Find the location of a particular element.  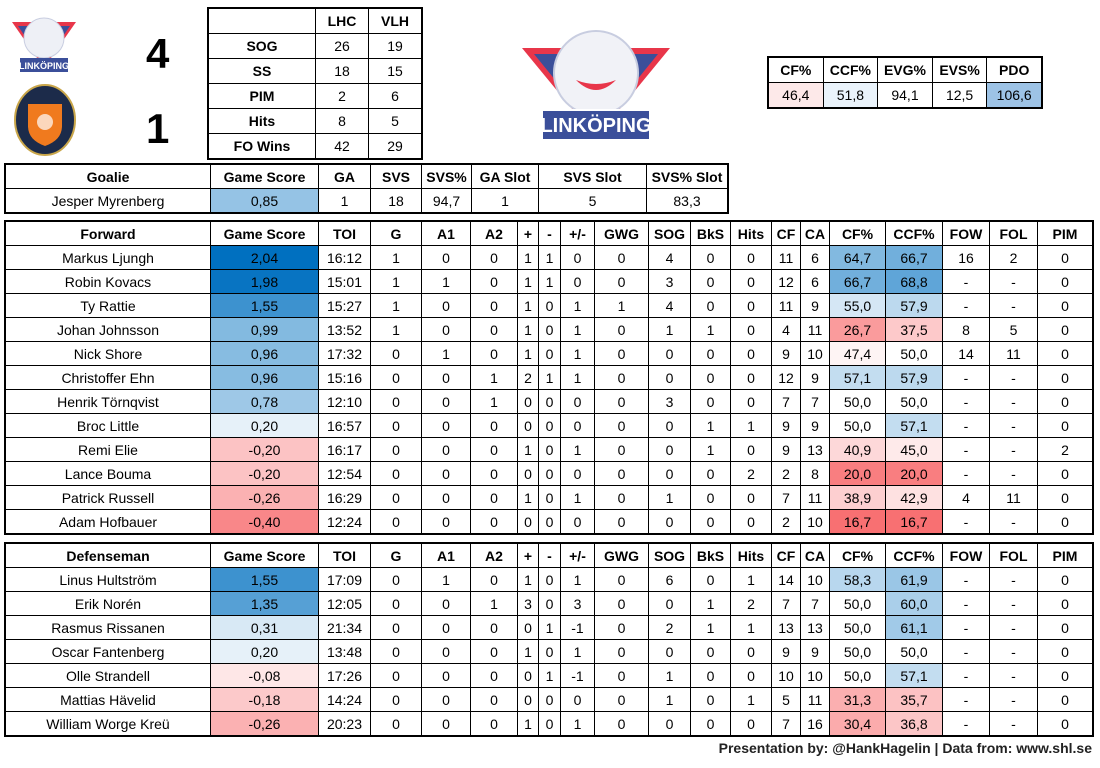

column-header: EVG% is located at coordinates (905, 70).